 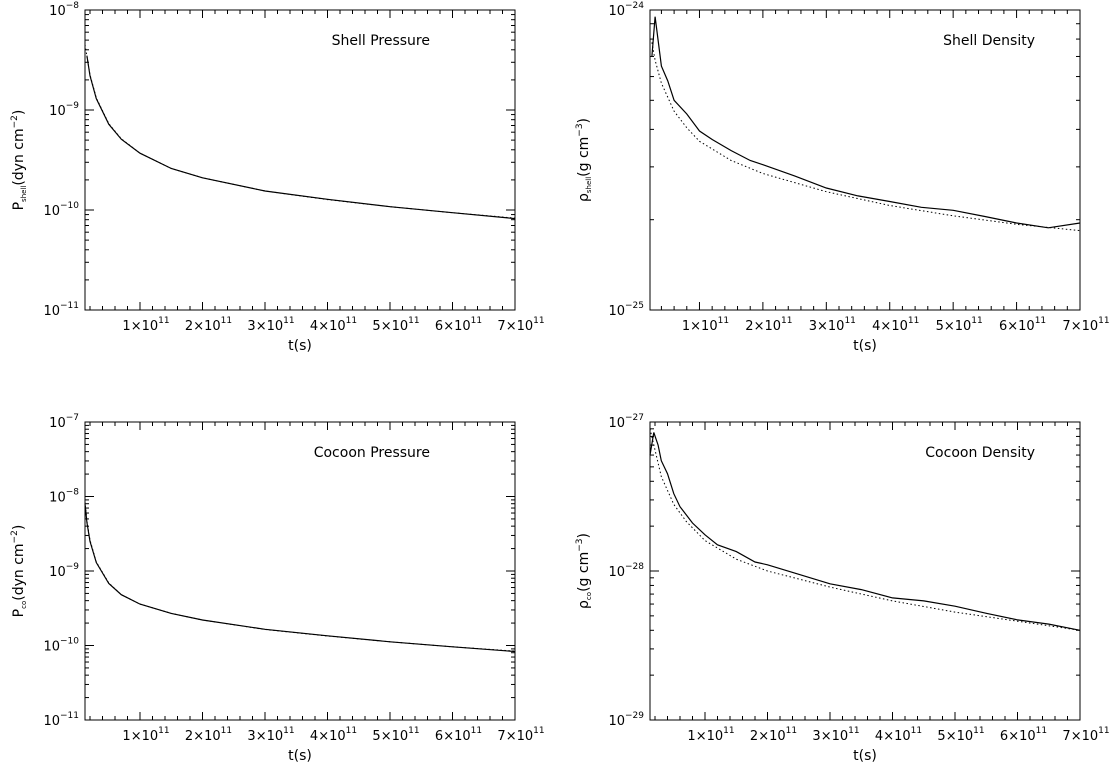 I want to click on y-axis-label: Pshell(dyn cm−2), so click(x=19, y=160).